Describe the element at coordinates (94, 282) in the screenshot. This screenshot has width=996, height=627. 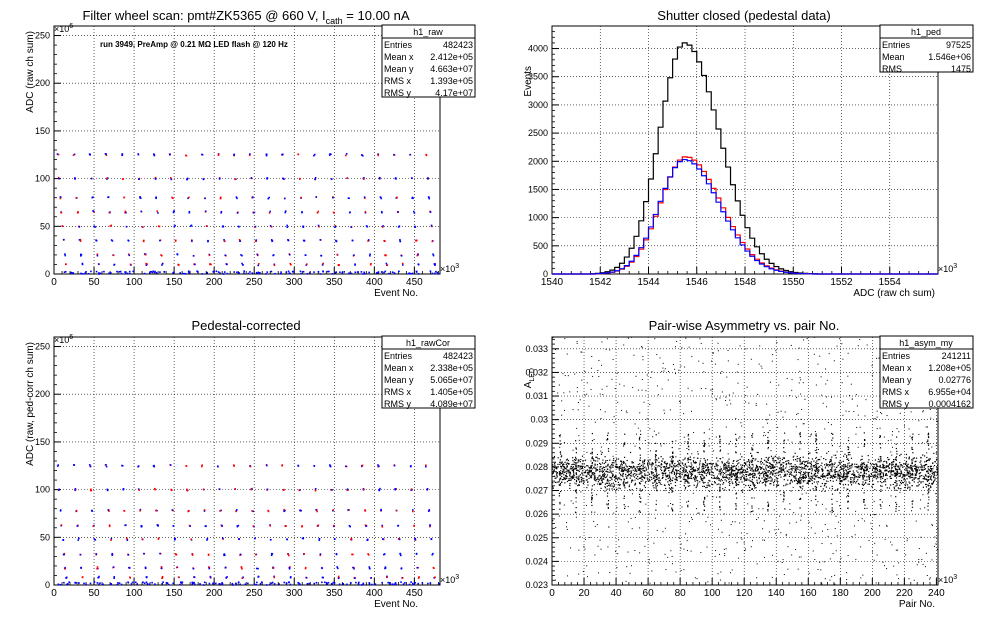
I see `raw-x-tick-label: 50` at that location.